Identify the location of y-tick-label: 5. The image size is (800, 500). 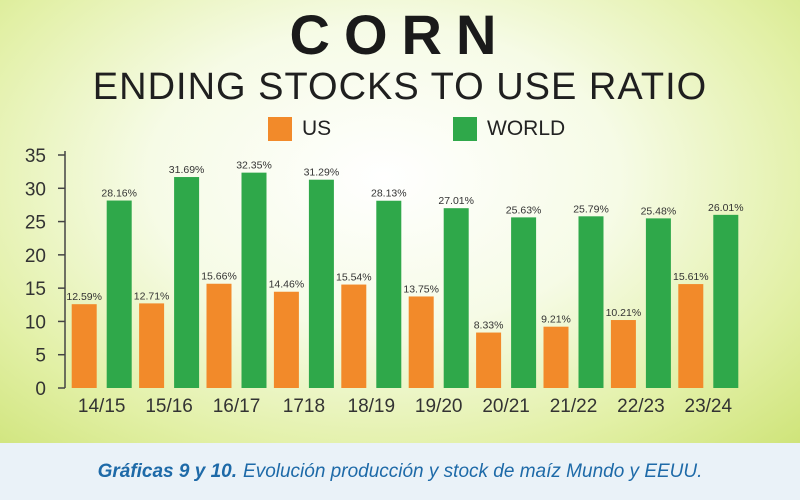
(40, 356).